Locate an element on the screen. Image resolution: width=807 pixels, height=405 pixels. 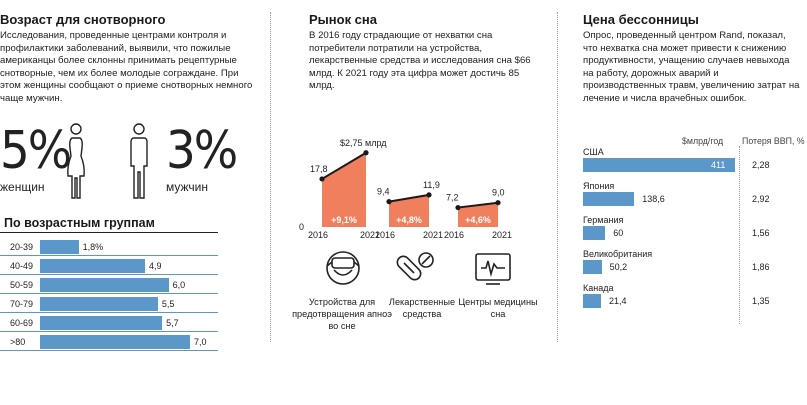
women-percent: 5% is located at coordinates (36, 151).